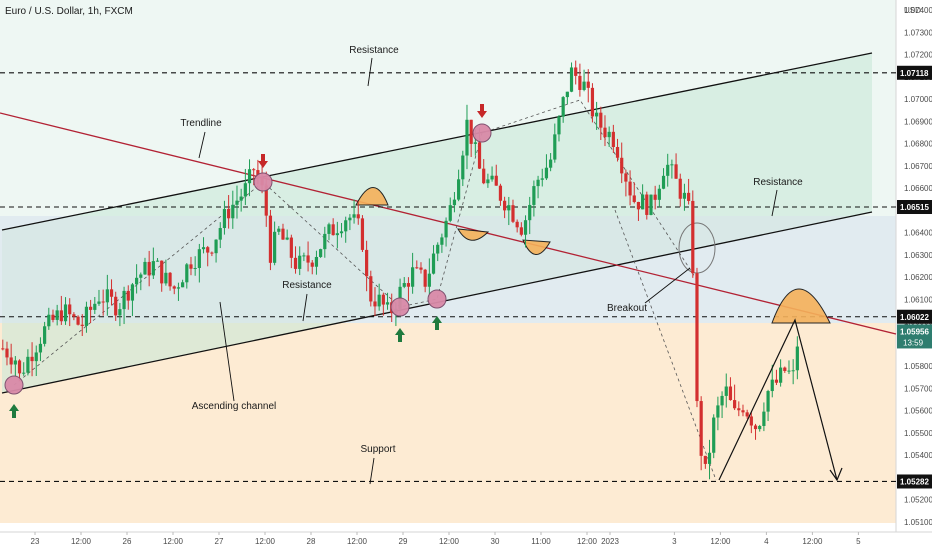 Image resolution: width=932 pixels, height=550 pixels. Describe the element at coordinates (913, 342) in the screenshot. I see `countdown-label: 13:59` at that location.